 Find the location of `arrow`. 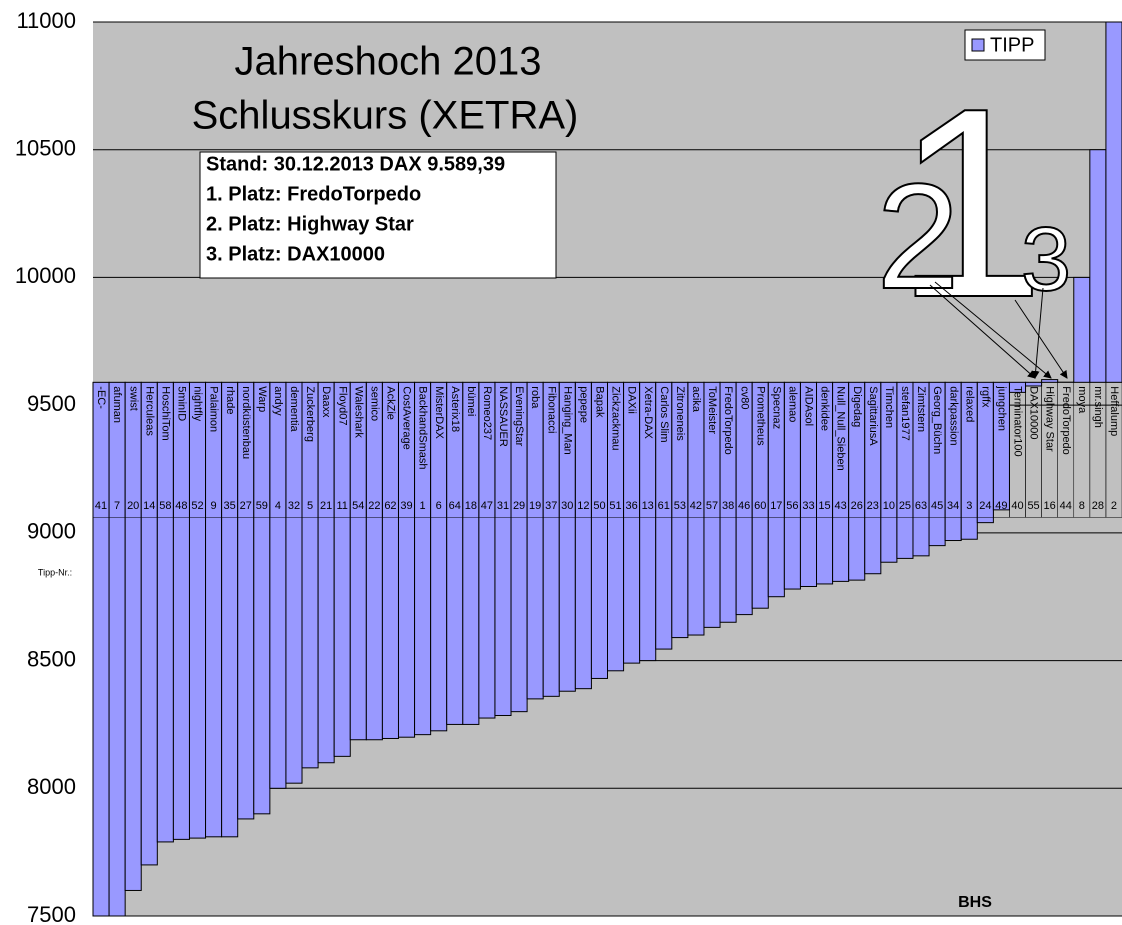

arrow is located at coordinates (982, 331).